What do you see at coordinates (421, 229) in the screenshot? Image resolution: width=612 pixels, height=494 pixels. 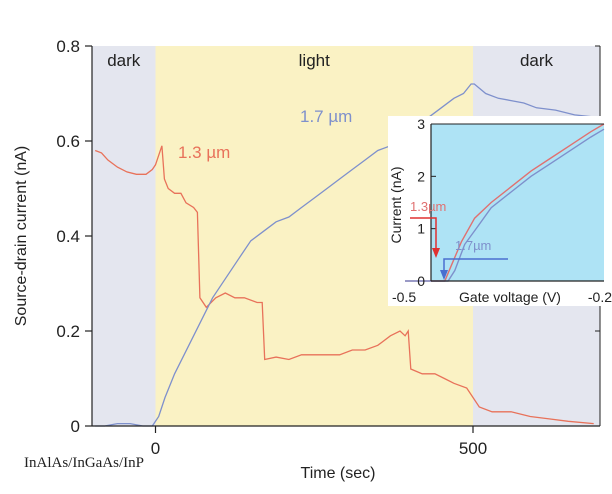 I see `inset-y-tick-label: 1` at bounding box center [421, 229].